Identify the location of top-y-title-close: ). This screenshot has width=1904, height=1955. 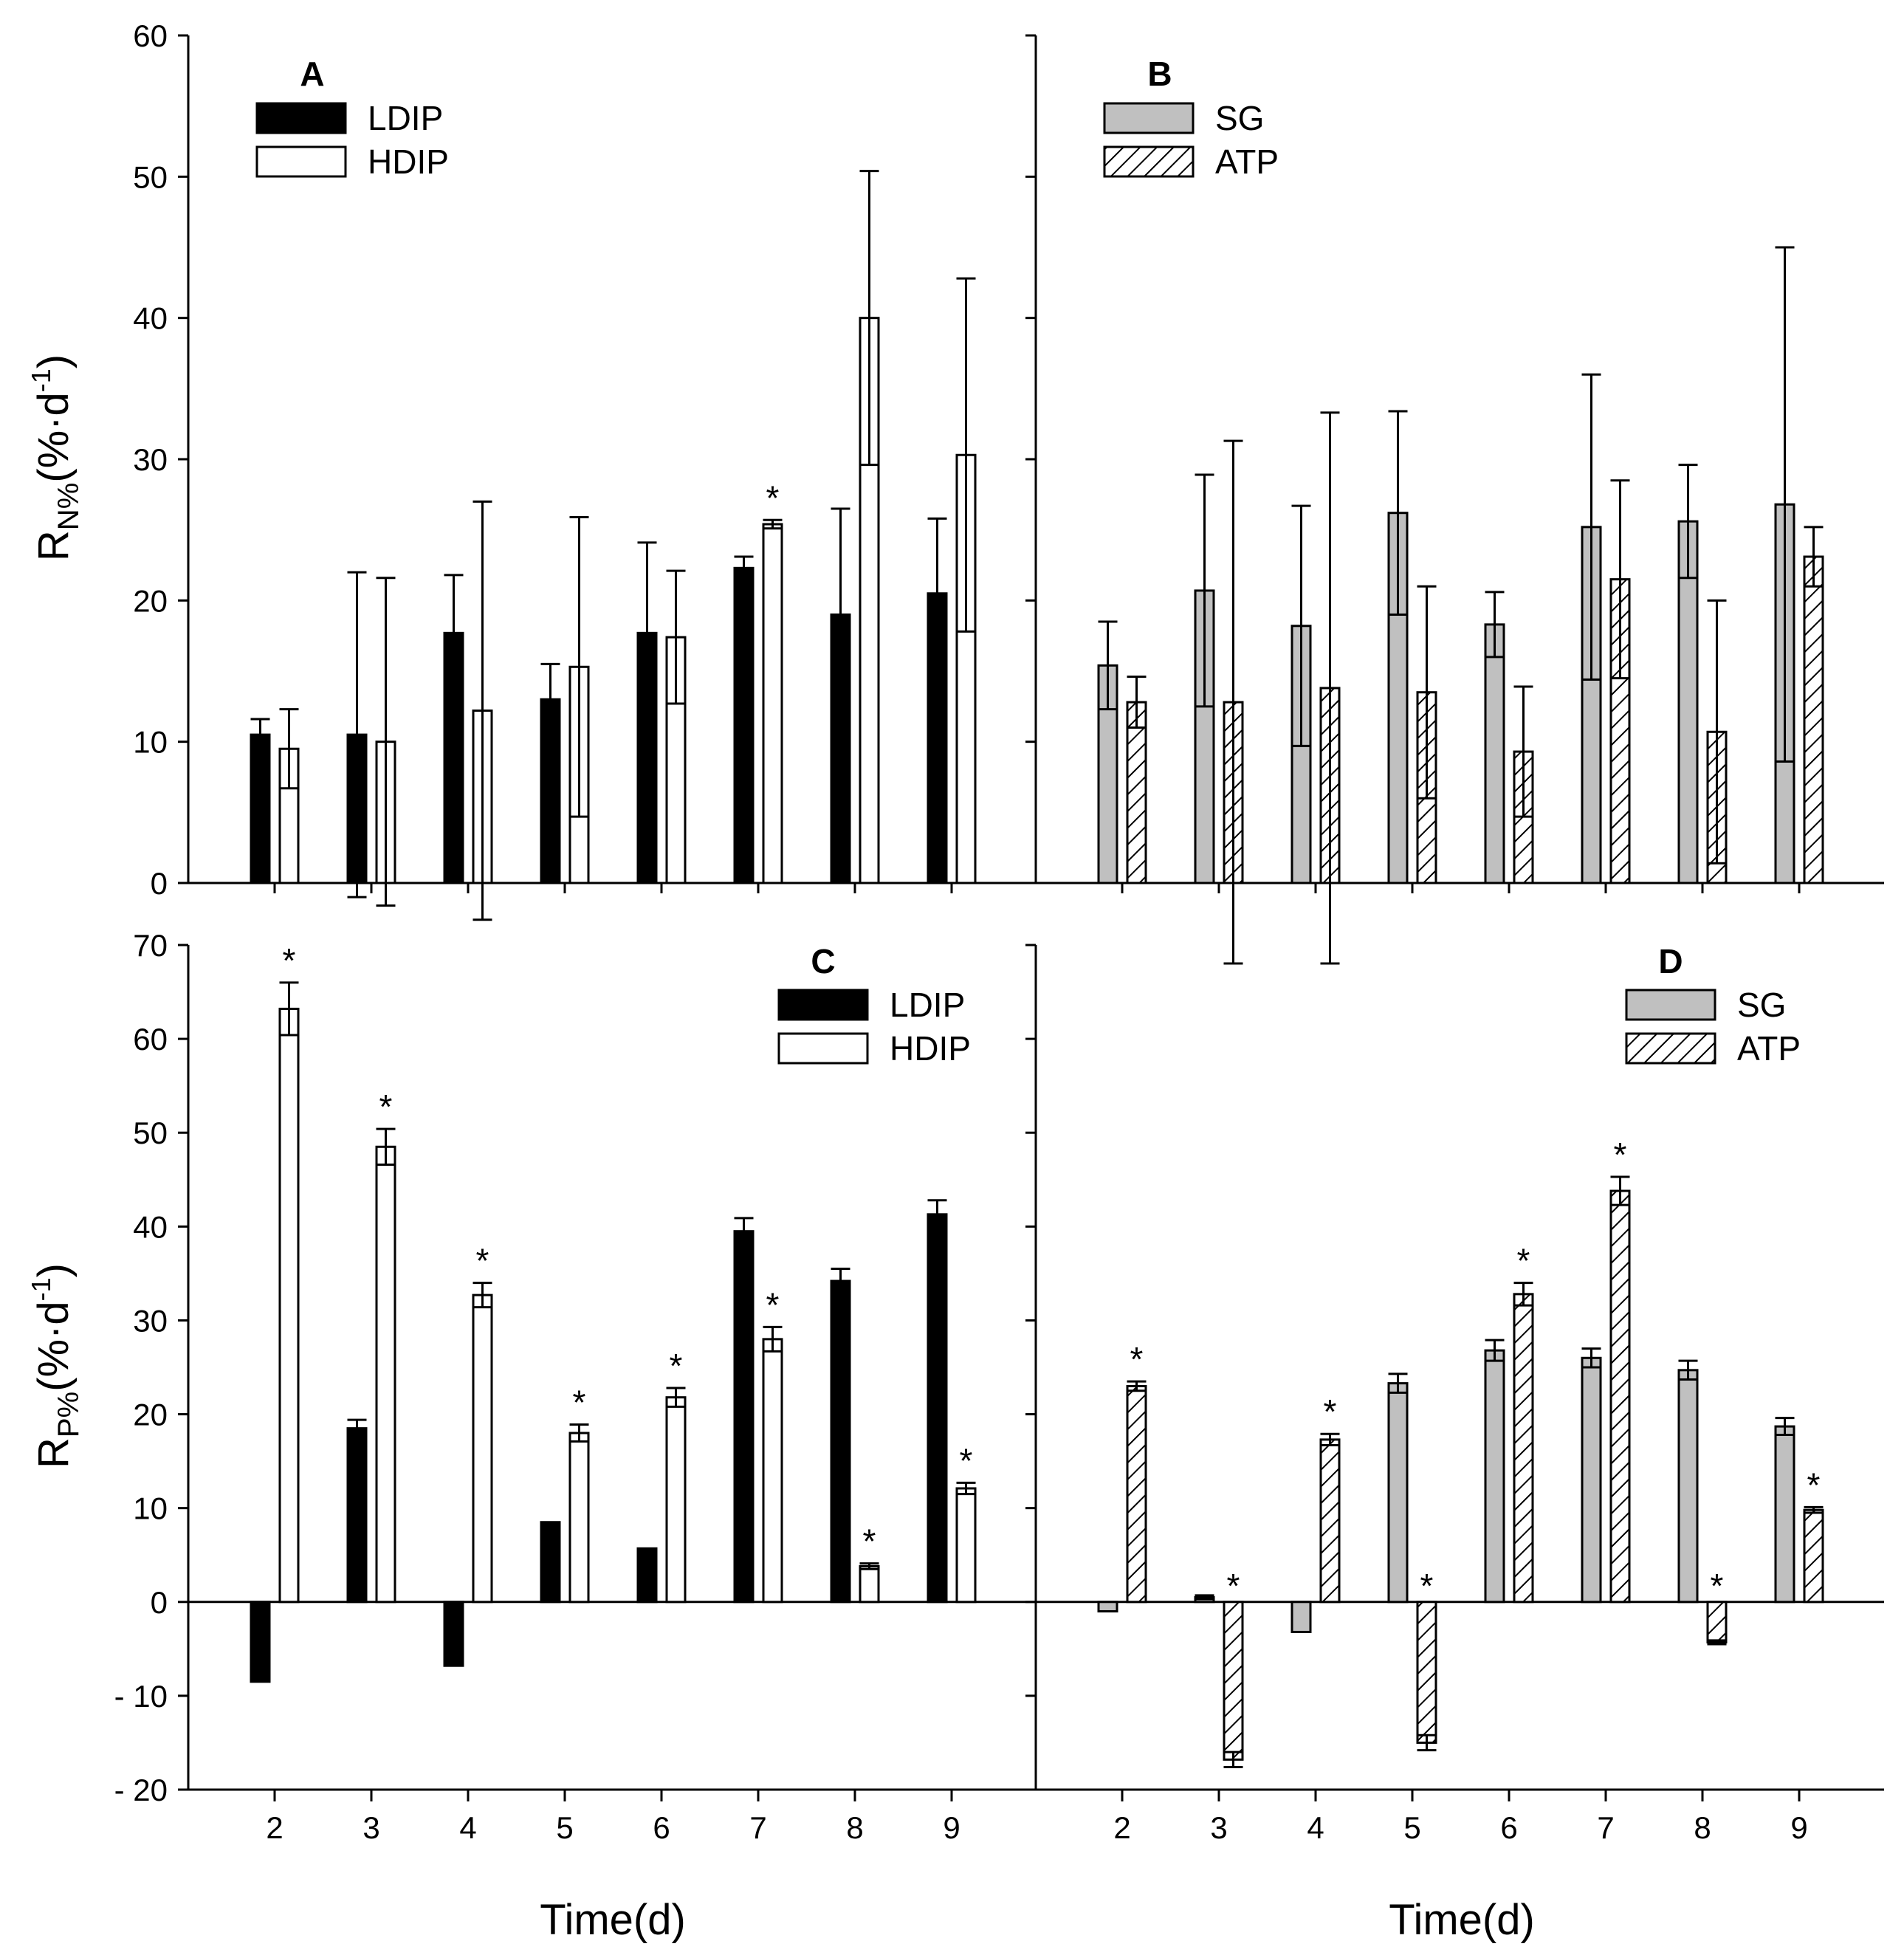
(54, 361).